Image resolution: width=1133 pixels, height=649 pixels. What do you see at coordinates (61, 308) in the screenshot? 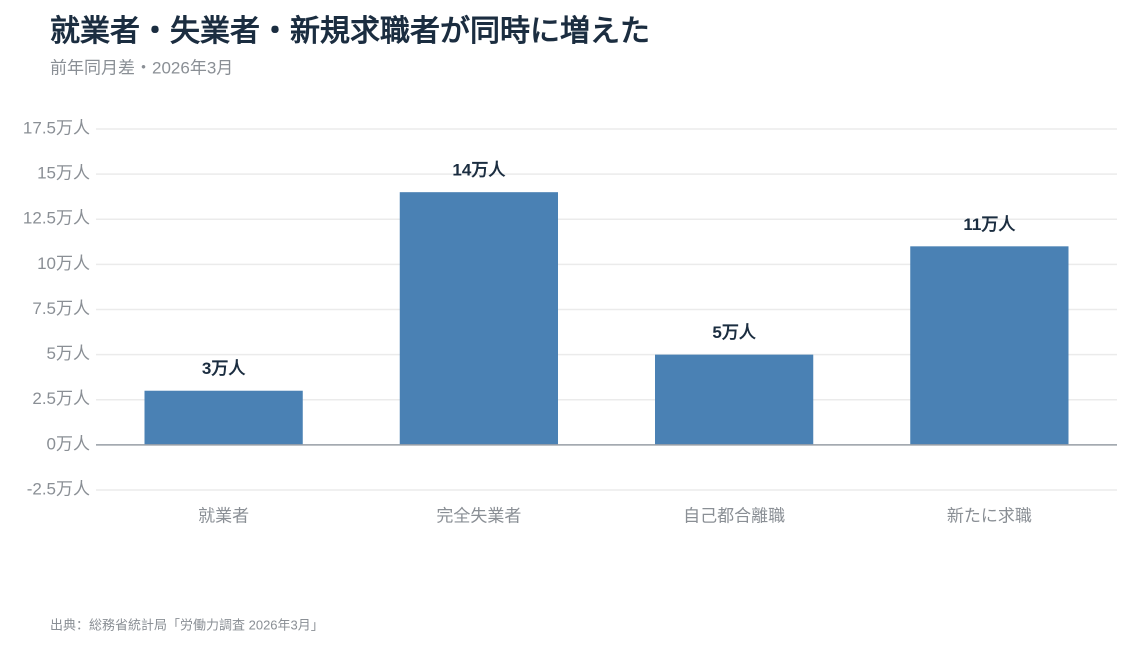
I see `y-tick-label: 7.5万人` at bounding box center [61, 308].